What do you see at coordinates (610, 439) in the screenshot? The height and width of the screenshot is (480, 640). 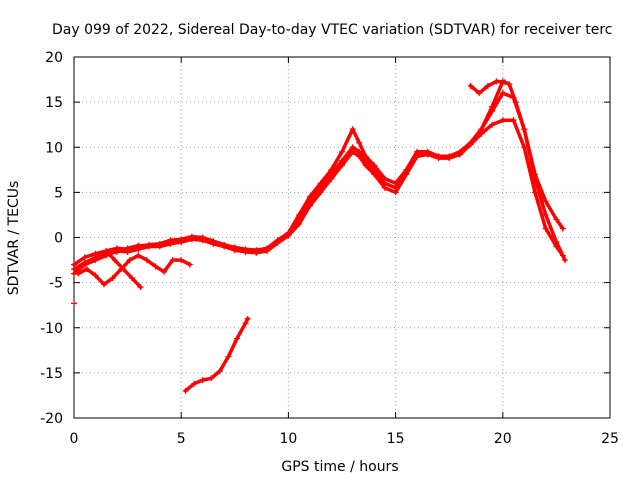 I see `x-tick-label: 25` at bounding box center [610, 439].